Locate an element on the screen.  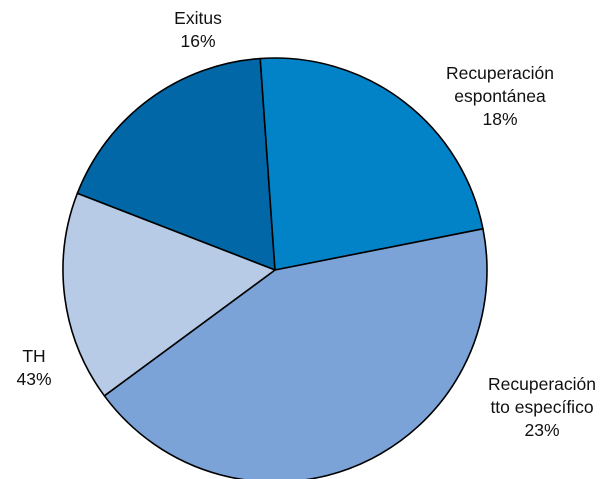
slice-category-label-1: Recuperación is located at coordinates (542, 384).